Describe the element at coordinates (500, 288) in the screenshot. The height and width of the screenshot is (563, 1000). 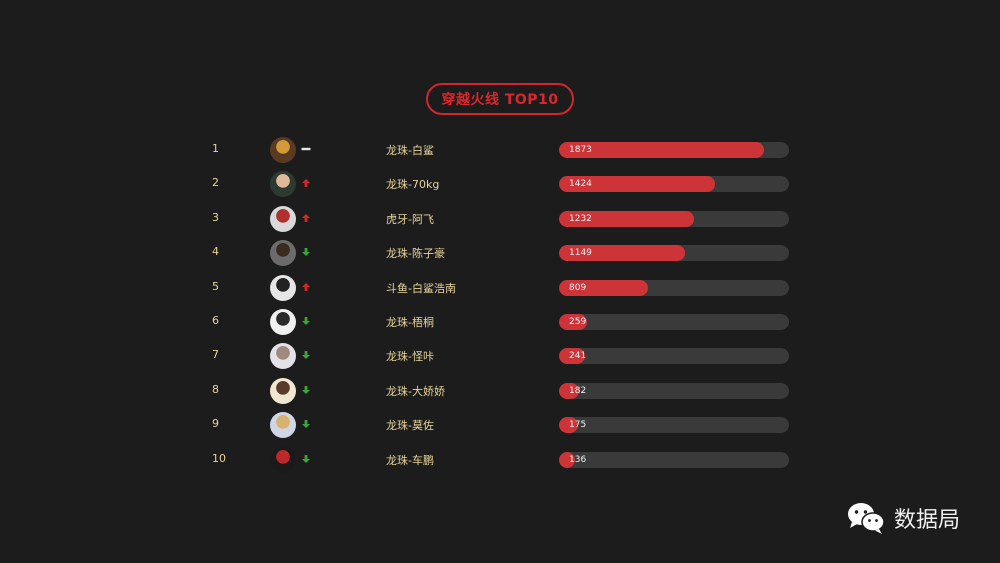
I see `ranking-row: 5 斗鱼-白鲨浩南 809` at that location.